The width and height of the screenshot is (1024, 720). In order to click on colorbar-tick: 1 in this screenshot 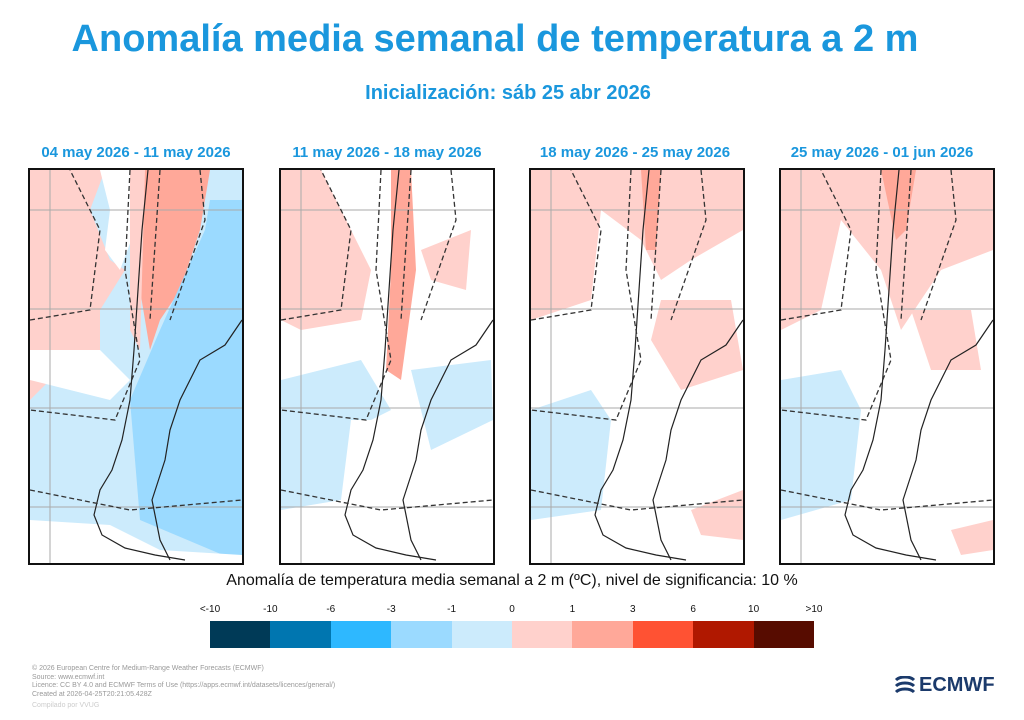, I will do `click(572, 609)`.